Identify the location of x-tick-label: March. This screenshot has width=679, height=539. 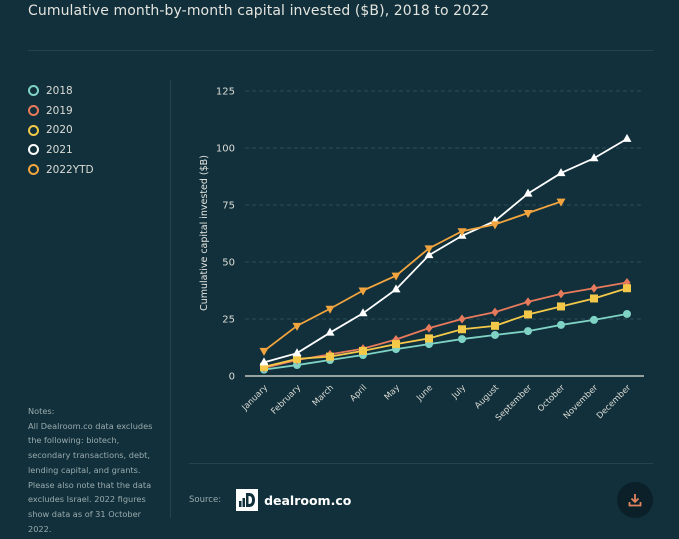
(323, 395).